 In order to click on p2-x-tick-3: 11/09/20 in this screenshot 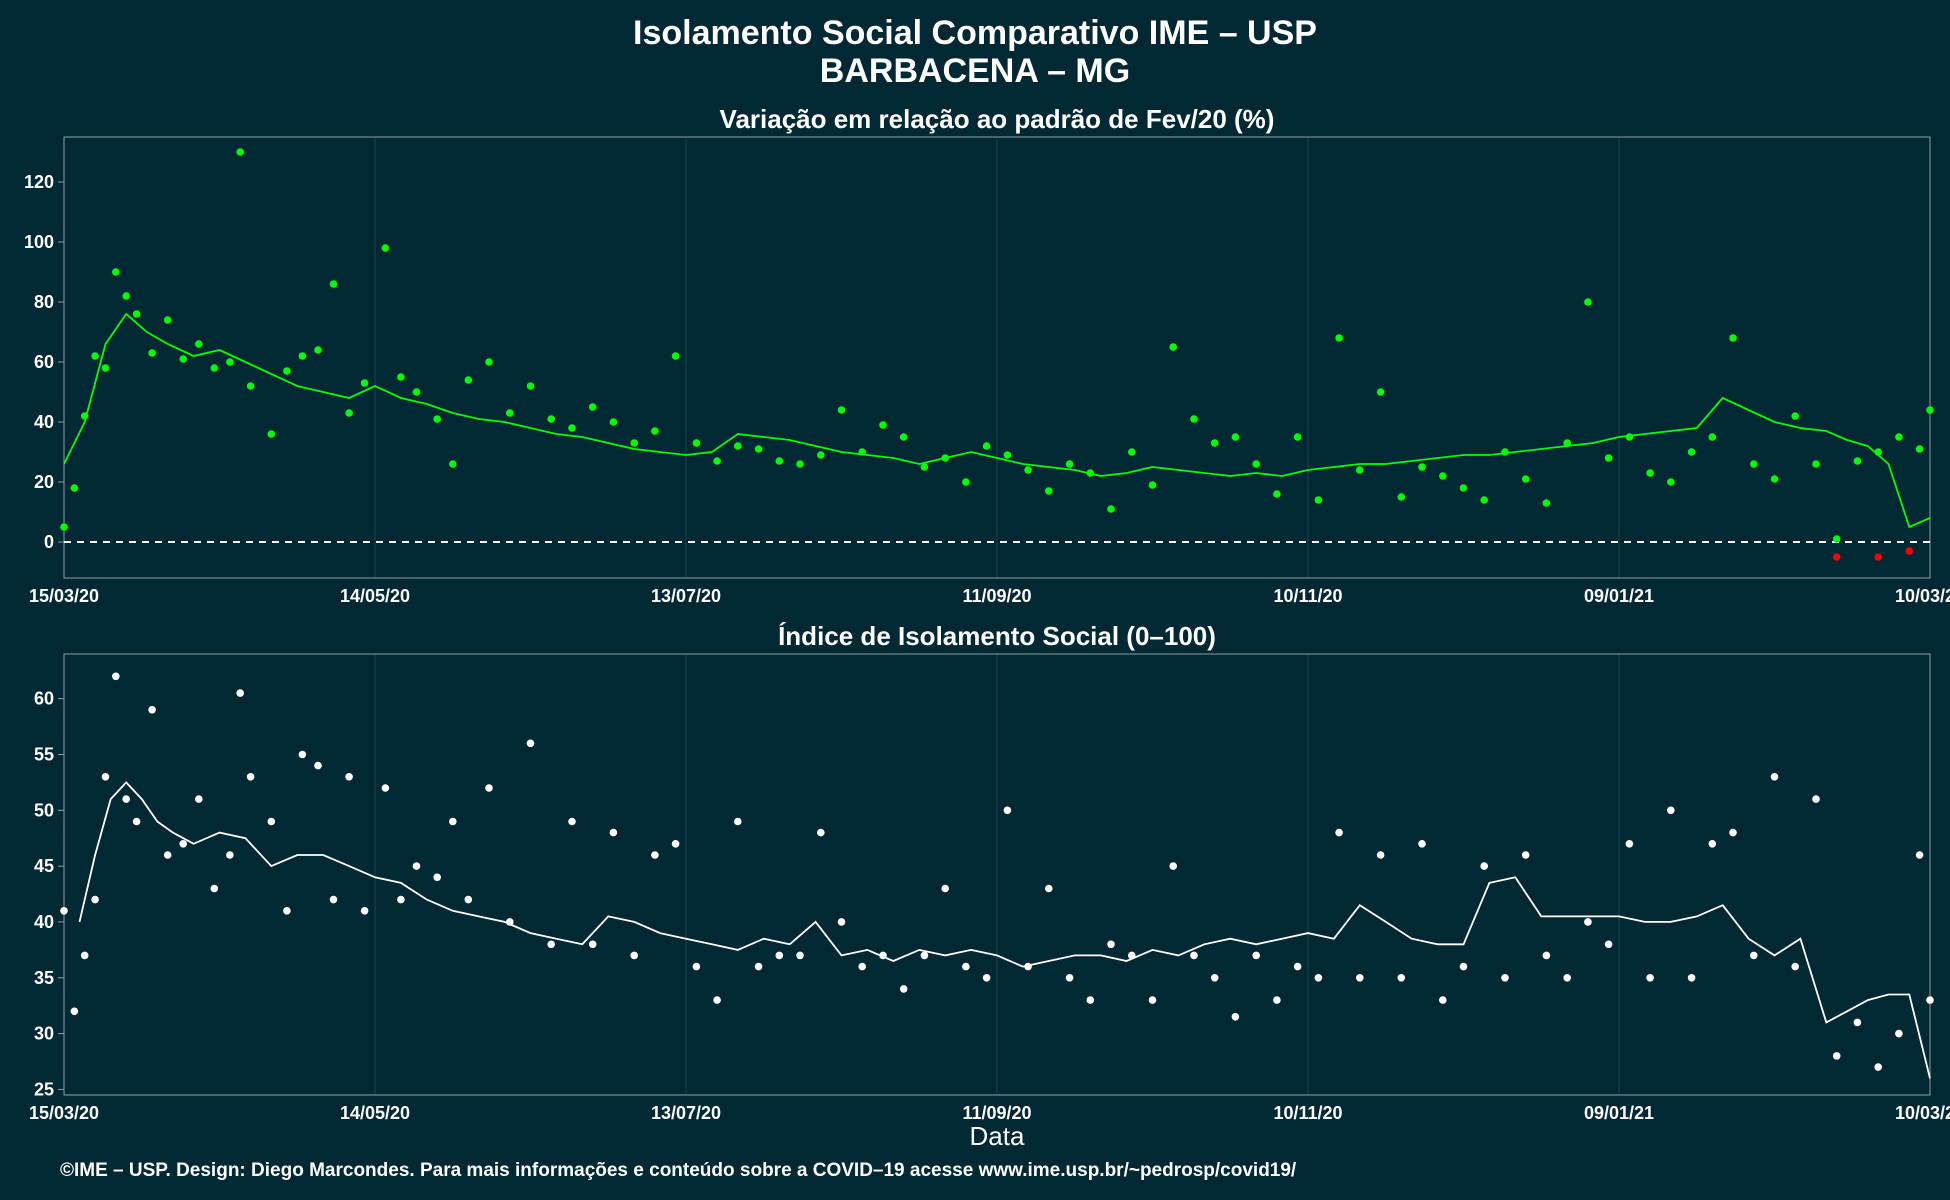, I will do `click(996, 1113)`.